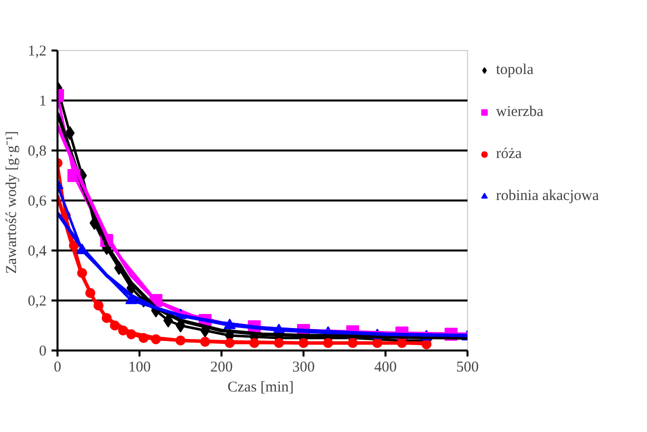 The width and height of the screenshot is (647, 432). What do you see at coordinates (509, 154) in the screenshot?
I see `legend-label: róża` at bounding box center [509, 154].